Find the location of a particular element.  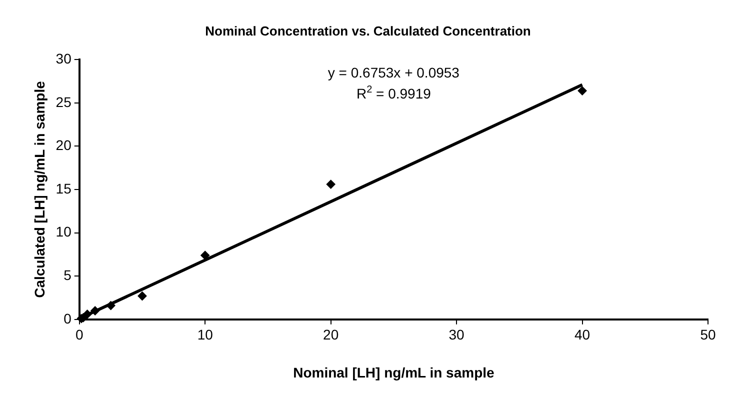

x-axis-title: Nominal [LH] ng/mL in sample is located at coordinates (393, 372).